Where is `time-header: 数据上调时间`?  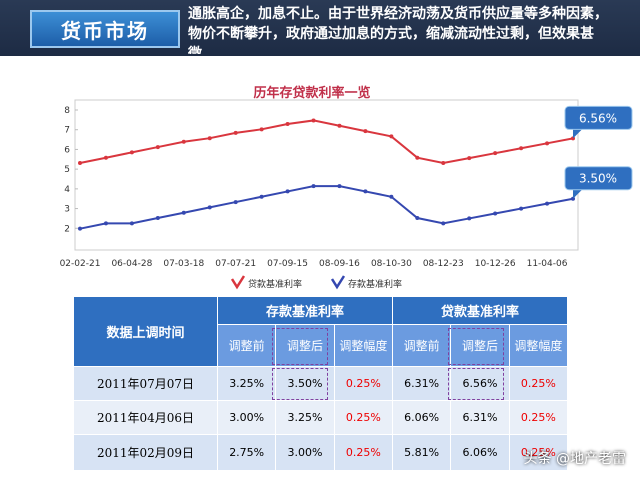 time-header: 数据上调时间 is located at coordinates (145, 331).